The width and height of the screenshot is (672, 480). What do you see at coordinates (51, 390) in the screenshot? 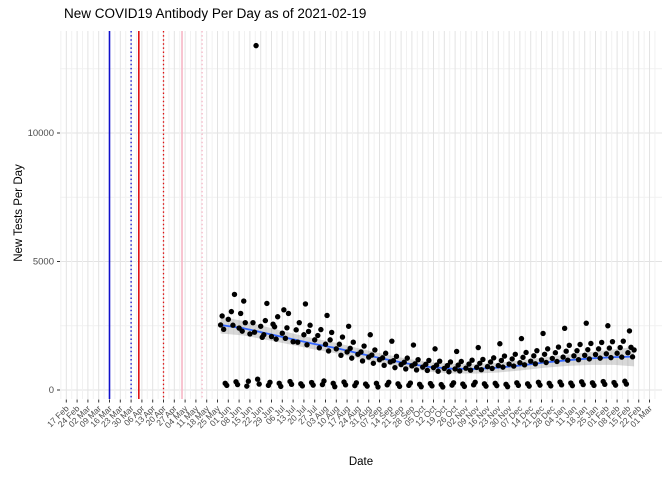
I see `y-tick-label: 0` at bounding box center [51, 390].